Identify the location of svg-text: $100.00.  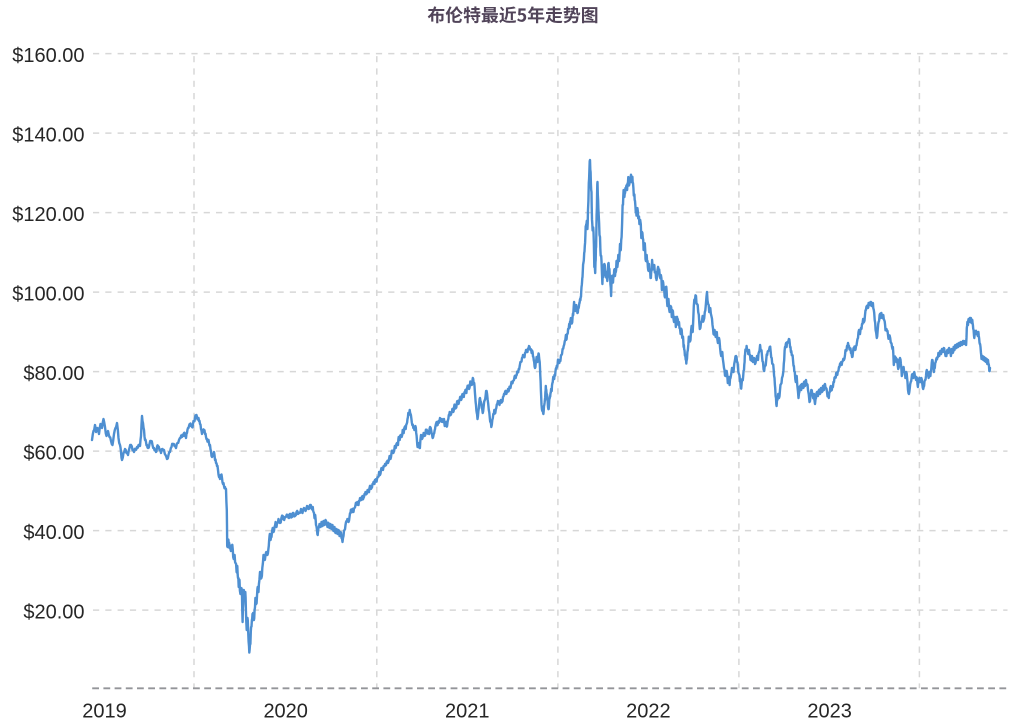
(48, 295).